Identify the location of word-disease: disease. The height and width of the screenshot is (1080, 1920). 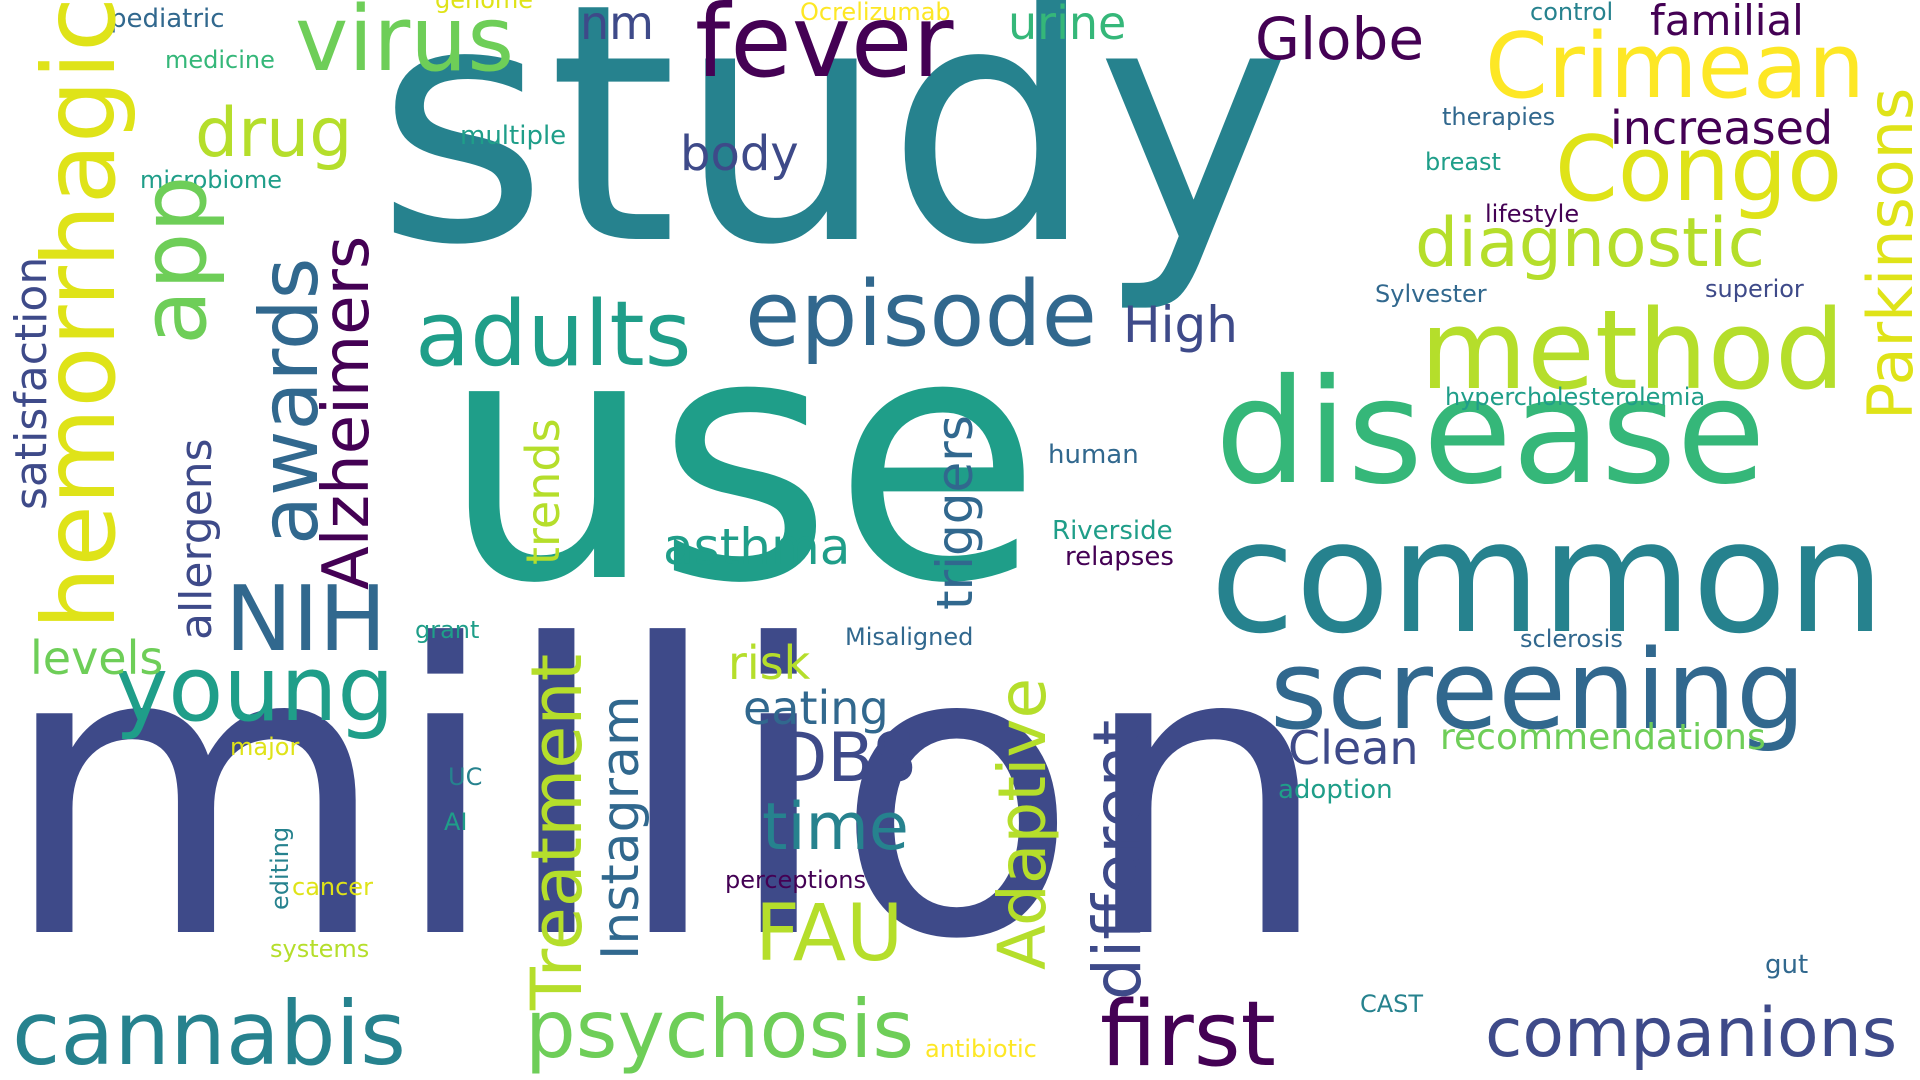
(1490, 432).